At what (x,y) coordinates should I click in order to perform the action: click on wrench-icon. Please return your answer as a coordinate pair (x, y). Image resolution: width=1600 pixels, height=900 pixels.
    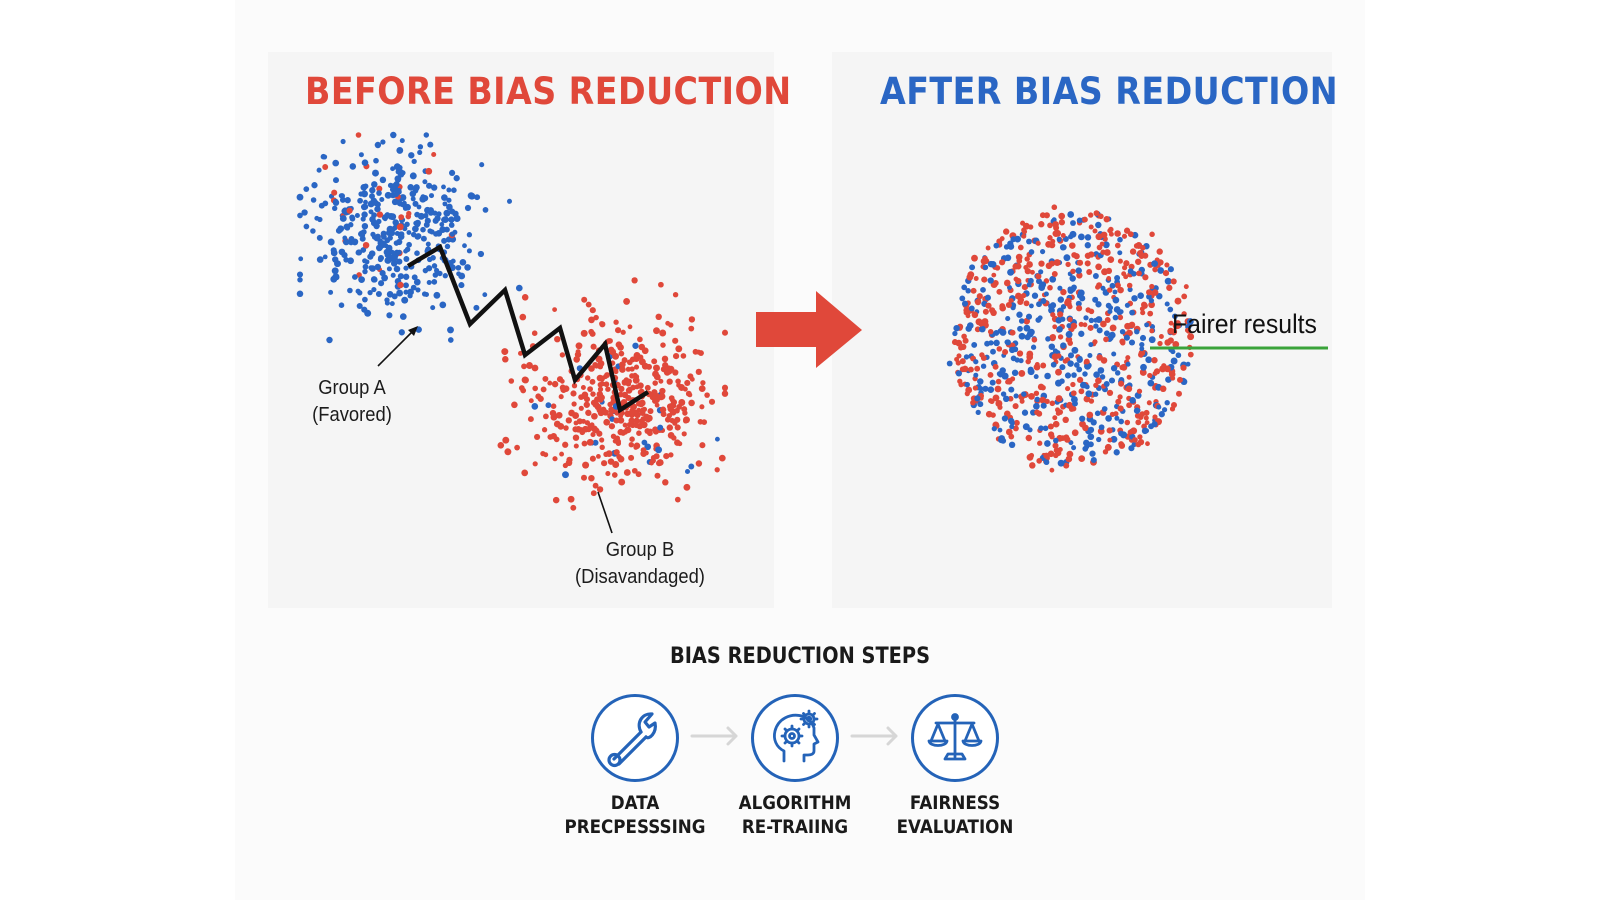
    Looking at the image, I should click on (632, 740).